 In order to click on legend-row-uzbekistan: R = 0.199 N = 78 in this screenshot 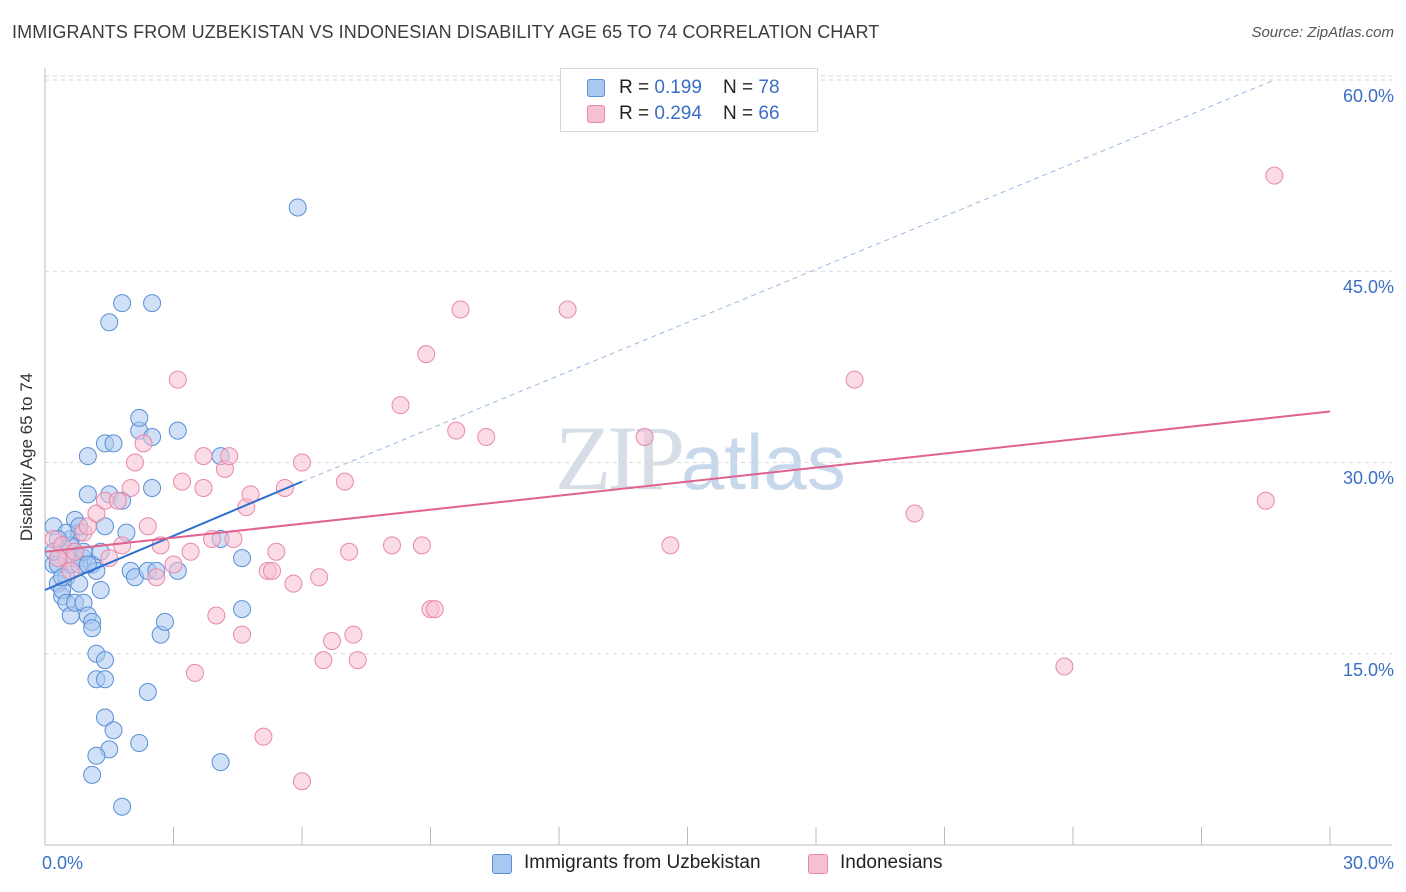, I will do `click(689, 88)`.